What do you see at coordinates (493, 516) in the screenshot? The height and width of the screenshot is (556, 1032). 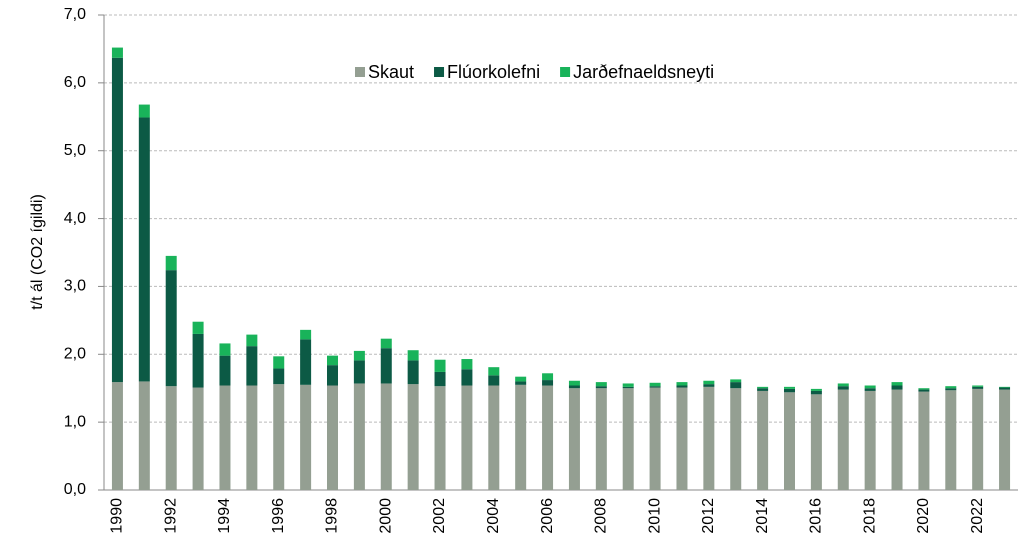 I see `x-tick-label: 2004` at bounding box center [493, 516].